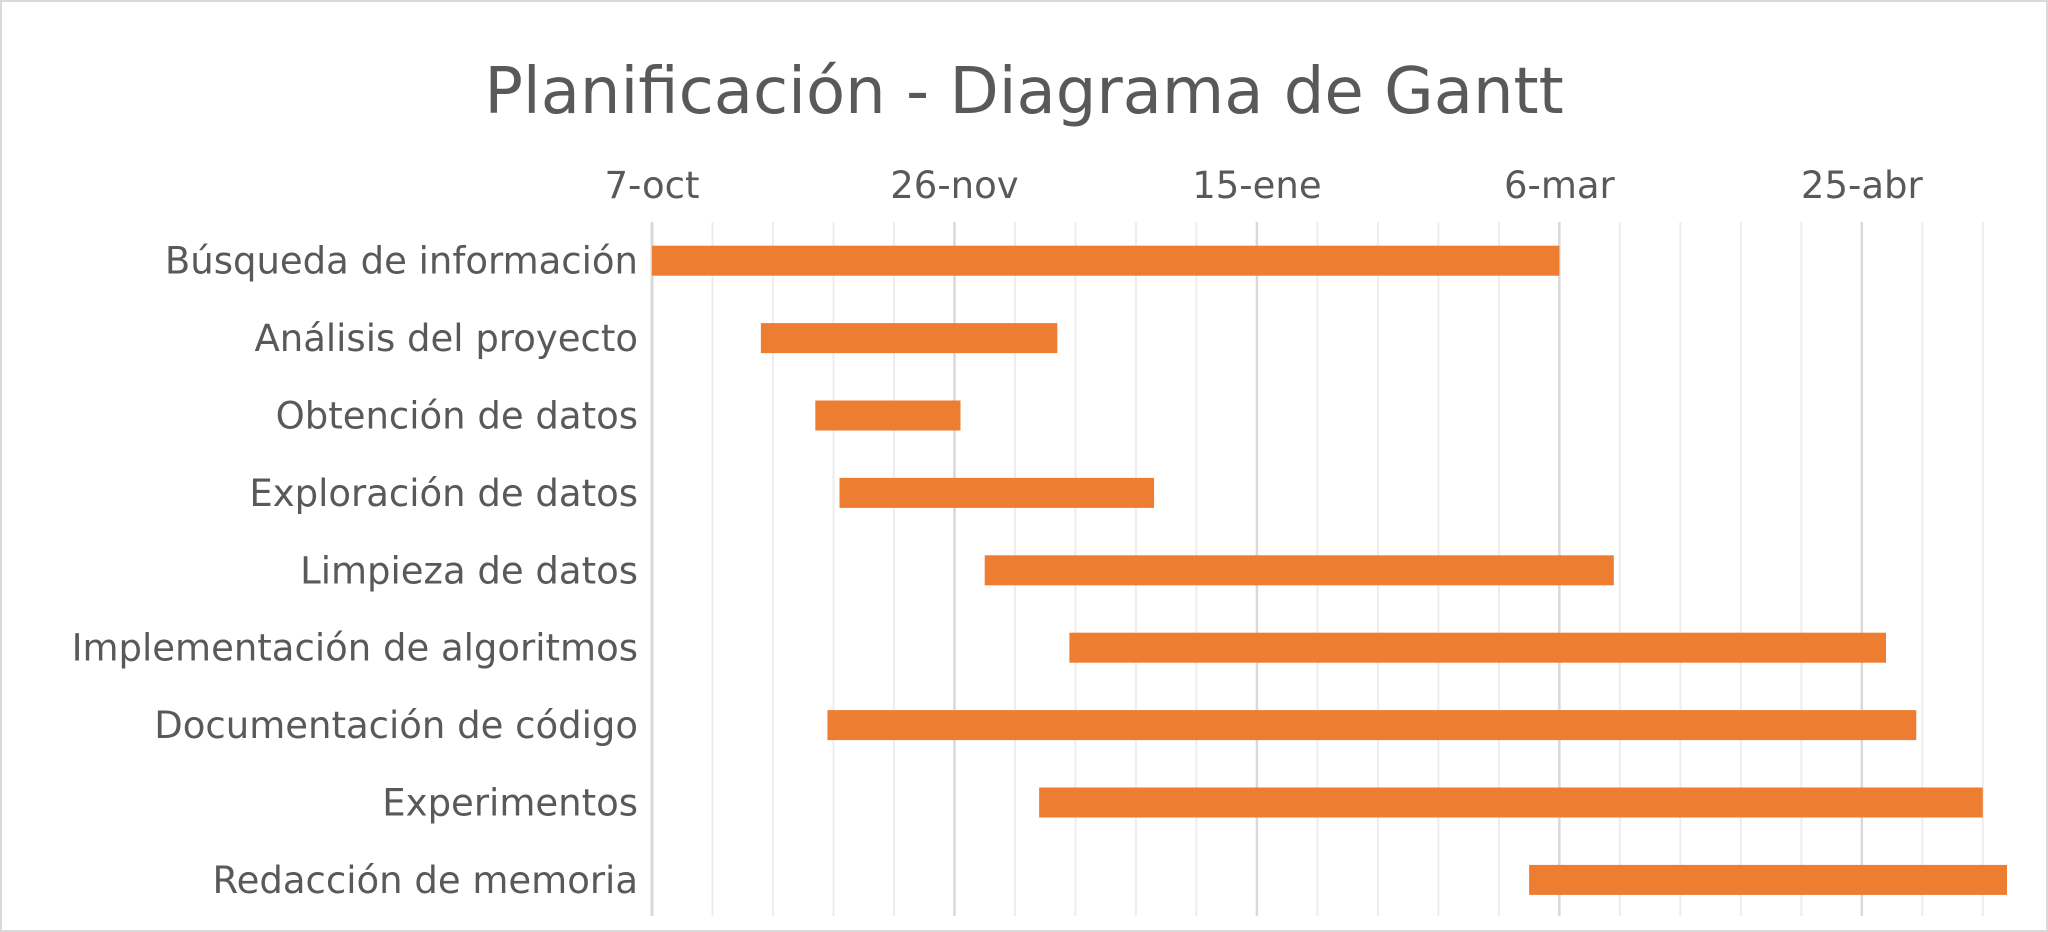 This screenshot has height=932, width=2048. What do you see at coordinates (425, 880) in the screenshot?
I see `task-label: Redacción de memoria` at bounding box center [425, 880].